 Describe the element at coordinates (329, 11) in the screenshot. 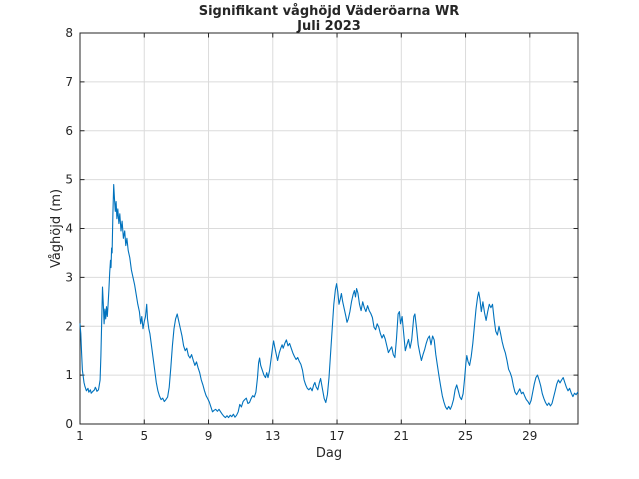

I see `chart-title: Signifikant våghöjd Väderöarna WR` at that location.